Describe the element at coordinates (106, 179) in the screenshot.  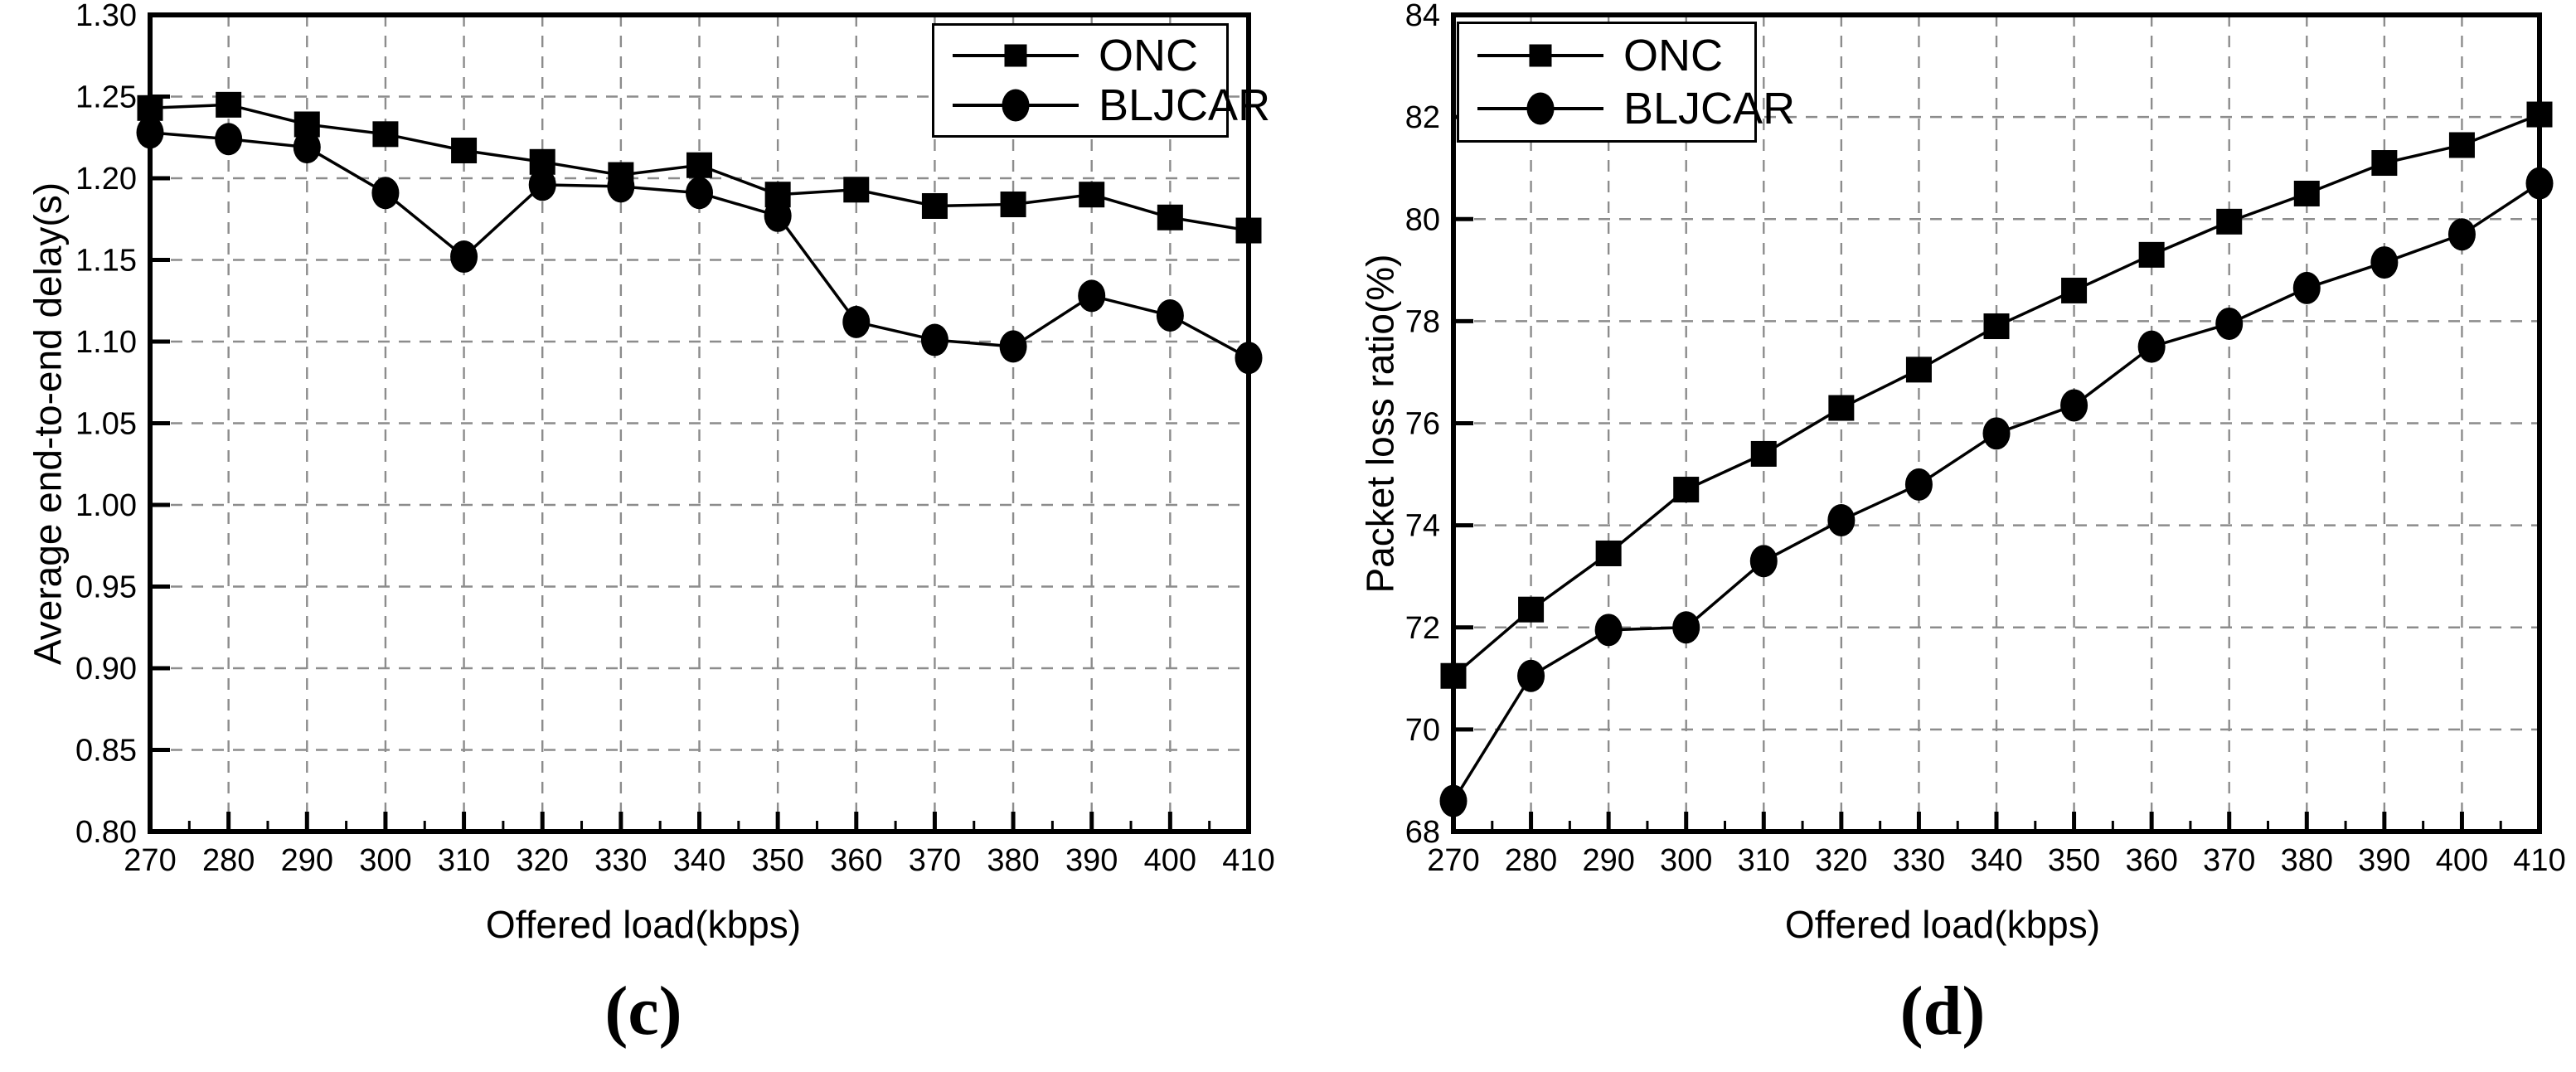
I see `svg-text: 1.20` at that location.